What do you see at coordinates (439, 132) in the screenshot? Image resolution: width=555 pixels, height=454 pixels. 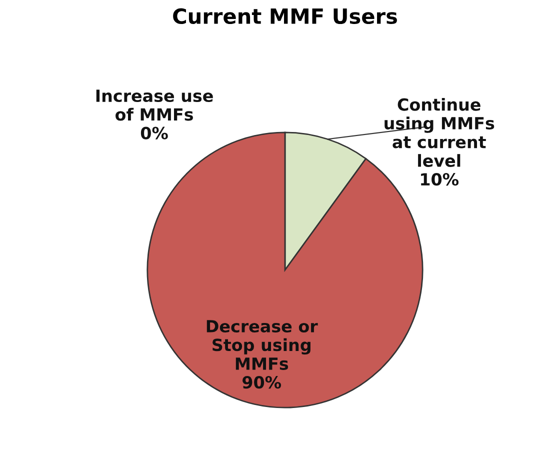 I see `slice-label: Continue using MMFs at current level` at bounding box center [439, 132].